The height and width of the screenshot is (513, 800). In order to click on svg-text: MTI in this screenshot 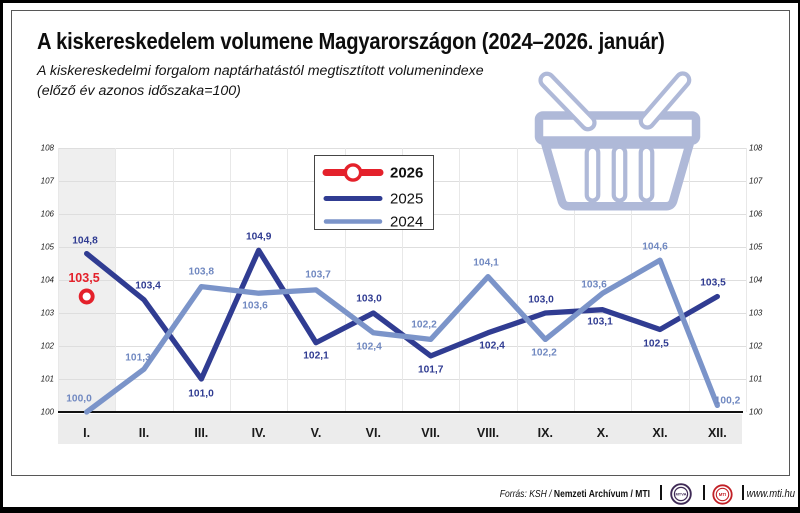, I will do `click(723, 494)`.